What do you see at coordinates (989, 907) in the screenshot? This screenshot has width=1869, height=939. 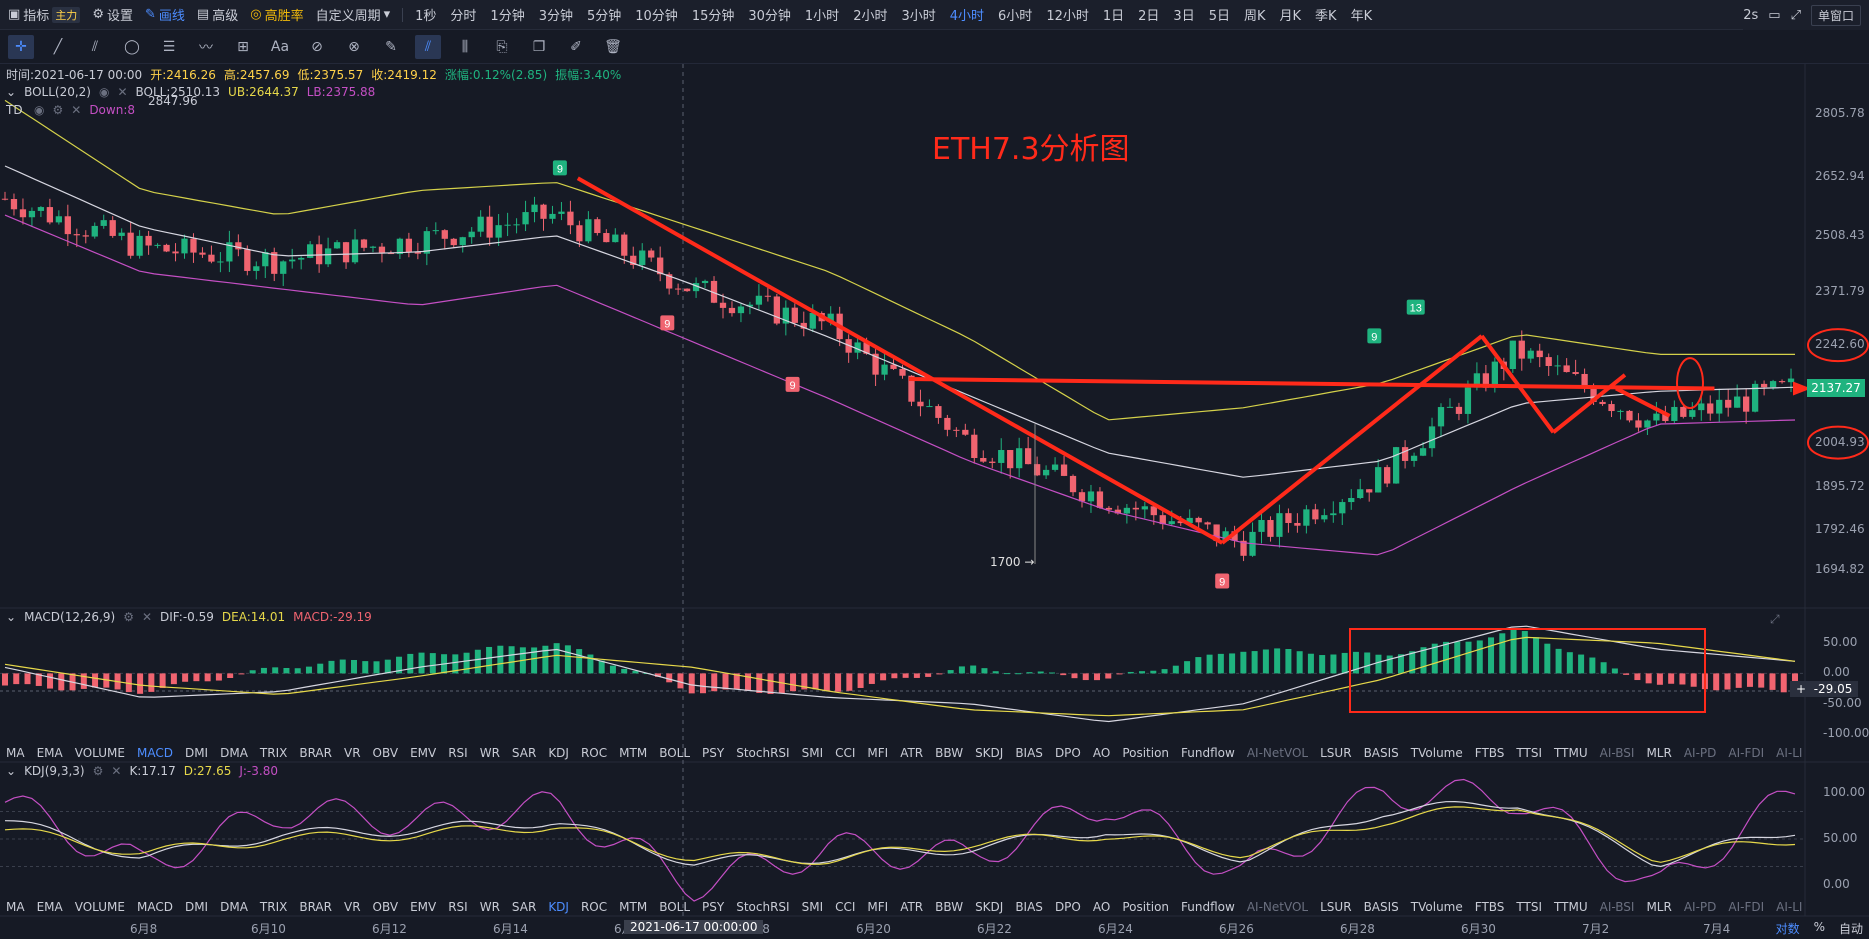 I see `indicator-tab: SKDJ` at bounding box center [989, 907].